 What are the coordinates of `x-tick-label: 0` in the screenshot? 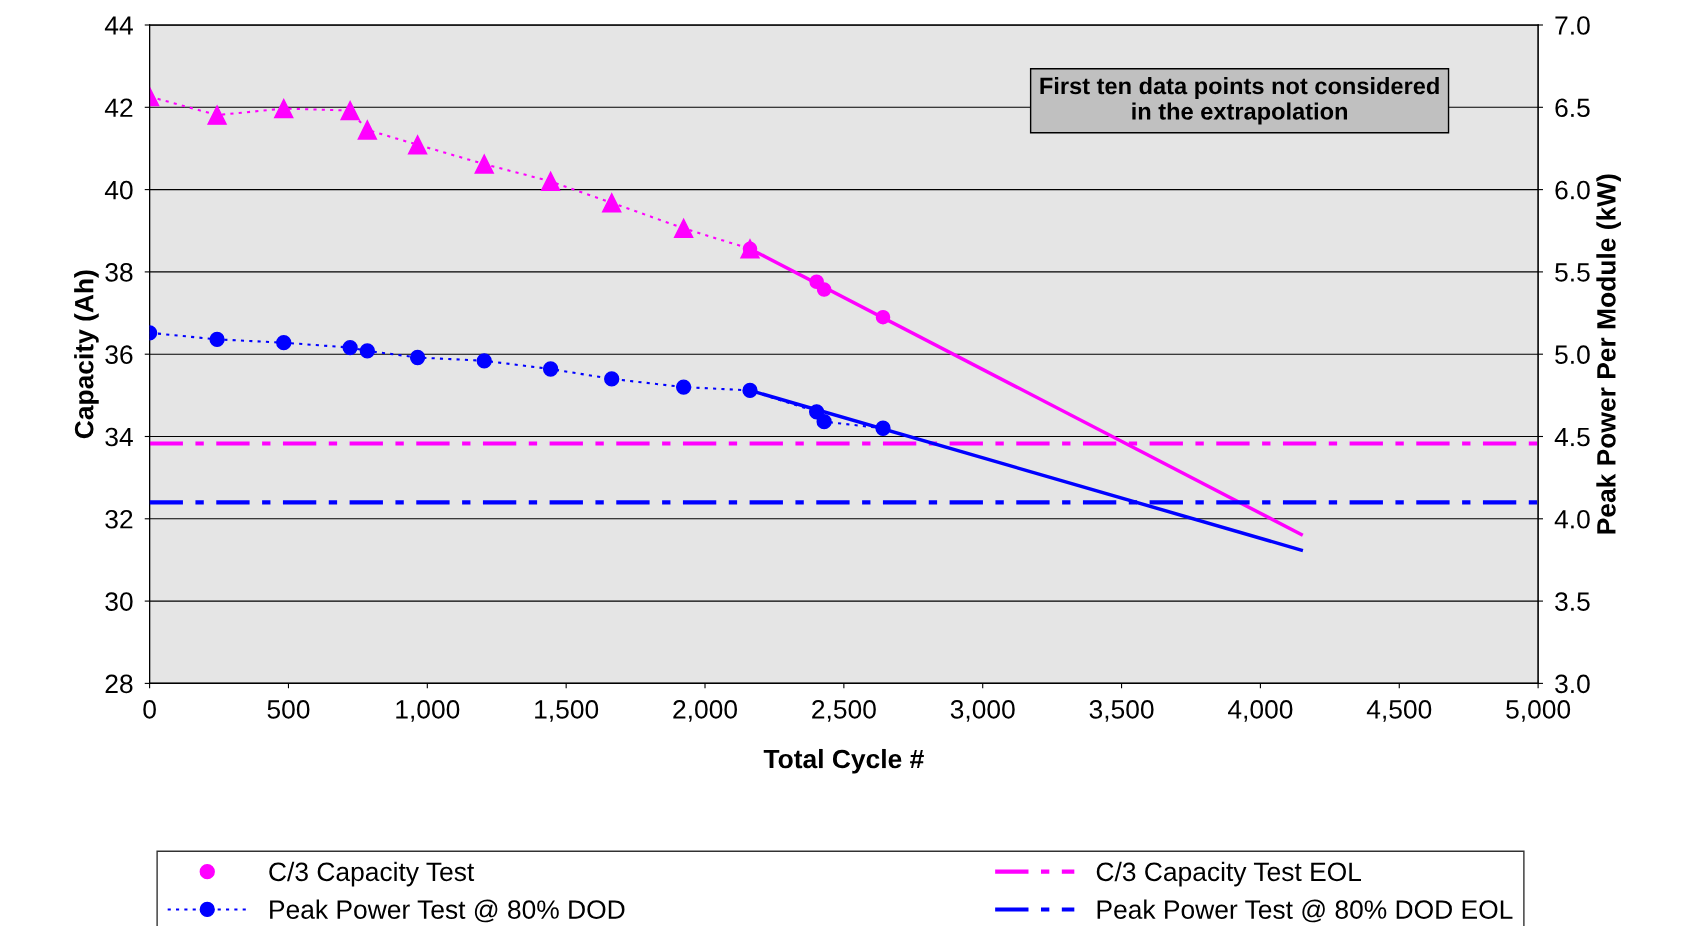 It's located at (149, 709).